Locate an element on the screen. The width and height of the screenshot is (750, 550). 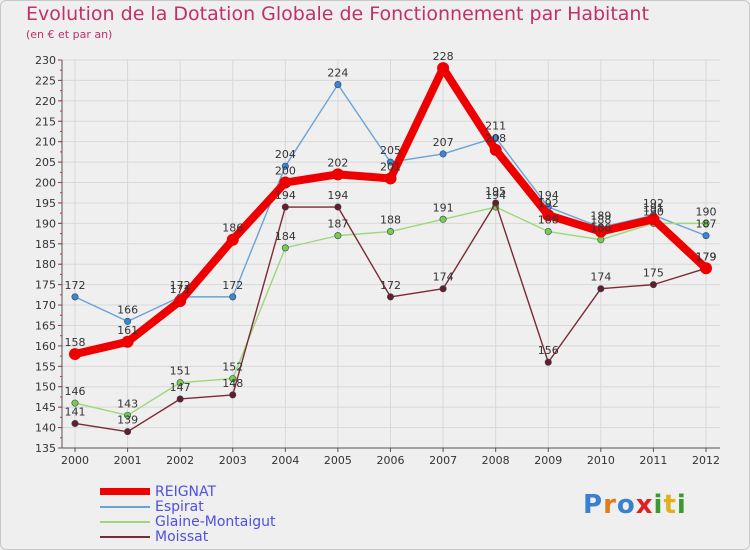
y-tick-label: 205 is located at coordinates (45, 162).